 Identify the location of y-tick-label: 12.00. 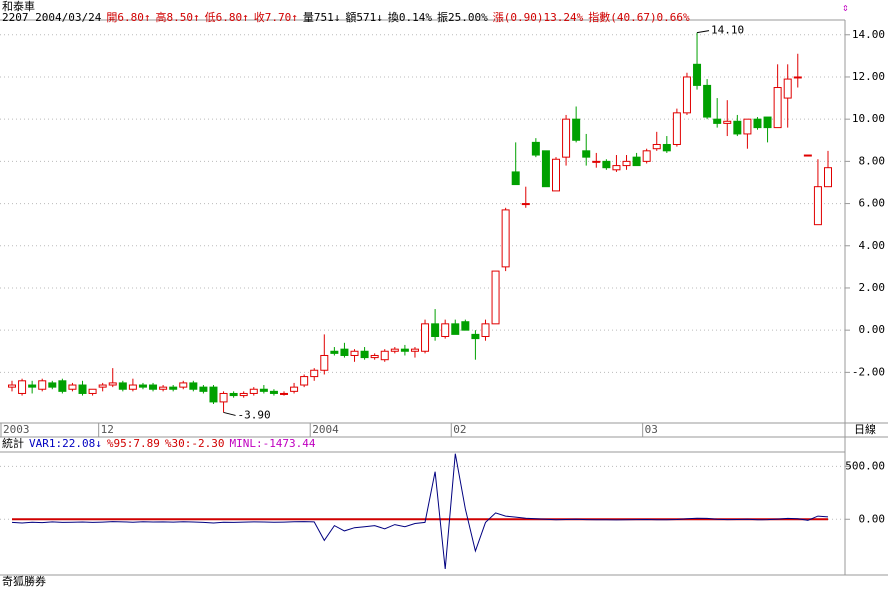
(868, 76).